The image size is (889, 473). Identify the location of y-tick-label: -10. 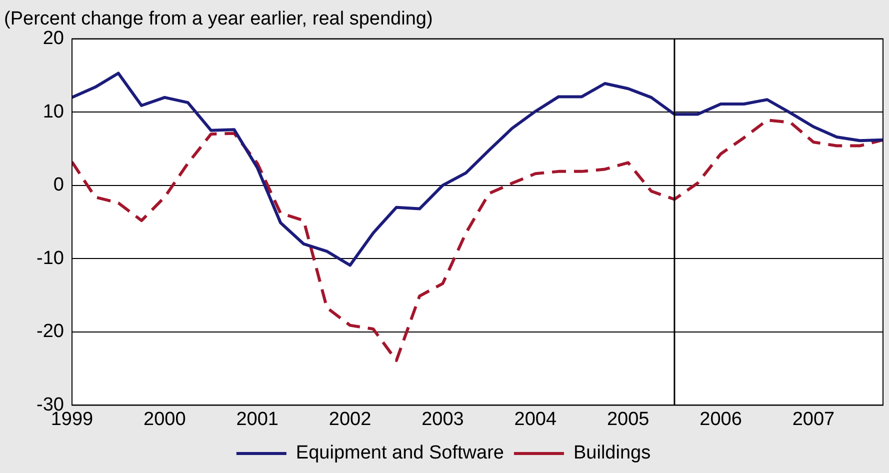
(50, 258).